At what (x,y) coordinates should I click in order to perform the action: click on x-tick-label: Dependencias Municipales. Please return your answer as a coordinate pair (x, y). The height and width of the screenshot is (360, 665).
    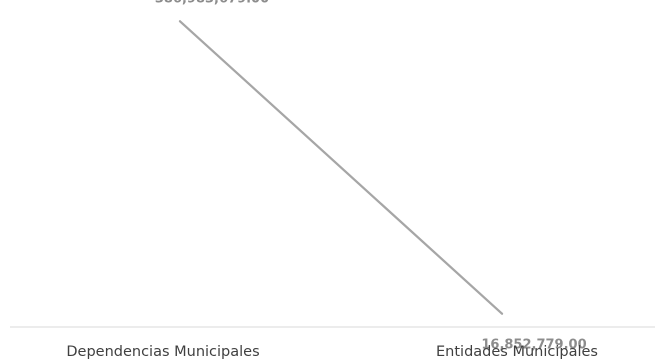
    Looking at the image, I should click on (162, 352).